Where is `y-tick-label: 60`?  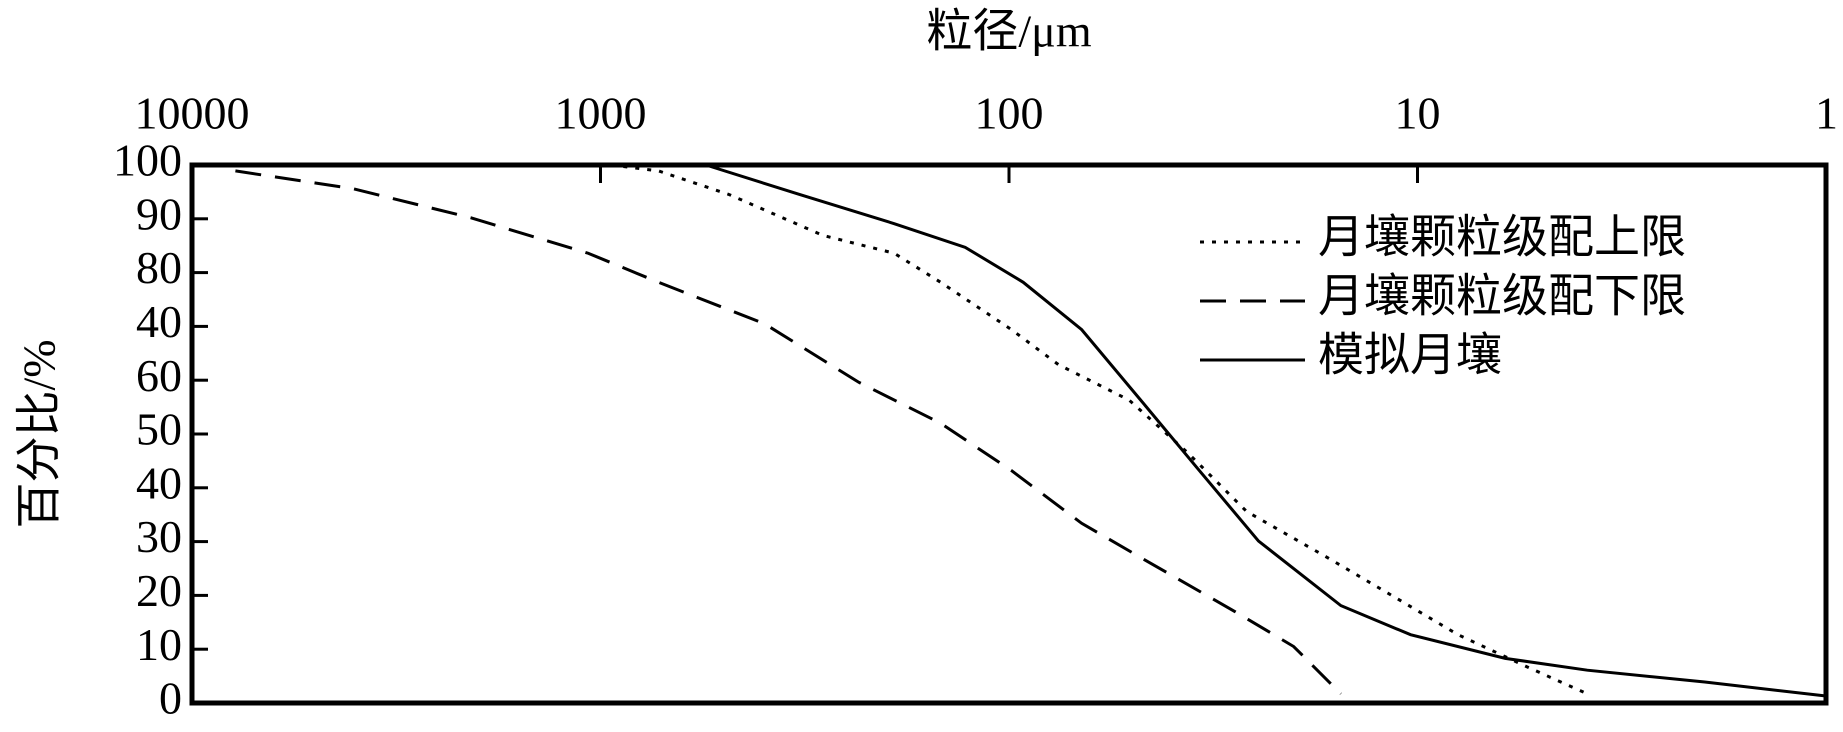 y-tick-label: 60 is located at coordinates (159, 375).